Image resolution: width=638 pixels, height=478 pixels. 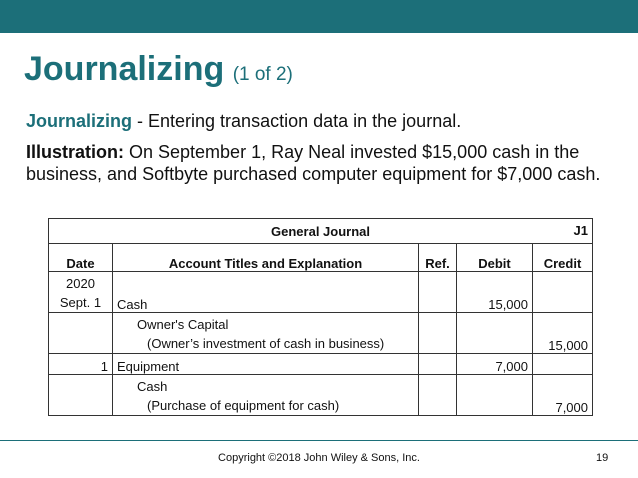 What do you see at coordinates (319, 16) in the screenshot?
I see `top-banner` at bounding box center [319, 16].